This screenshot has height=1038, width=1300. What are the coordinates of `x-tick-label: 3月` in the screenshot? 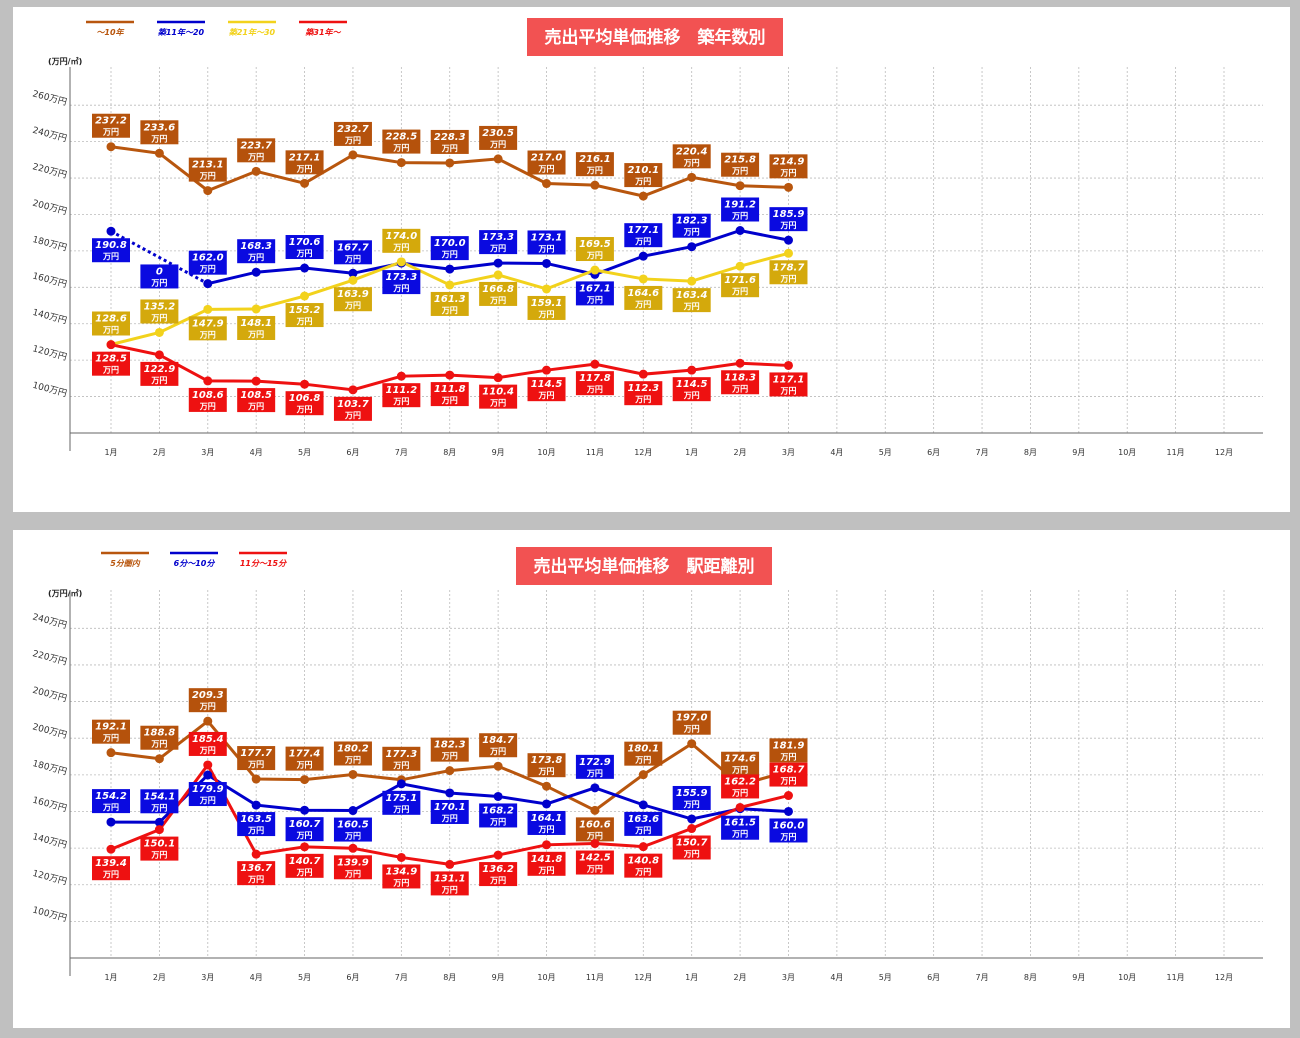 It's located at (207, 452).